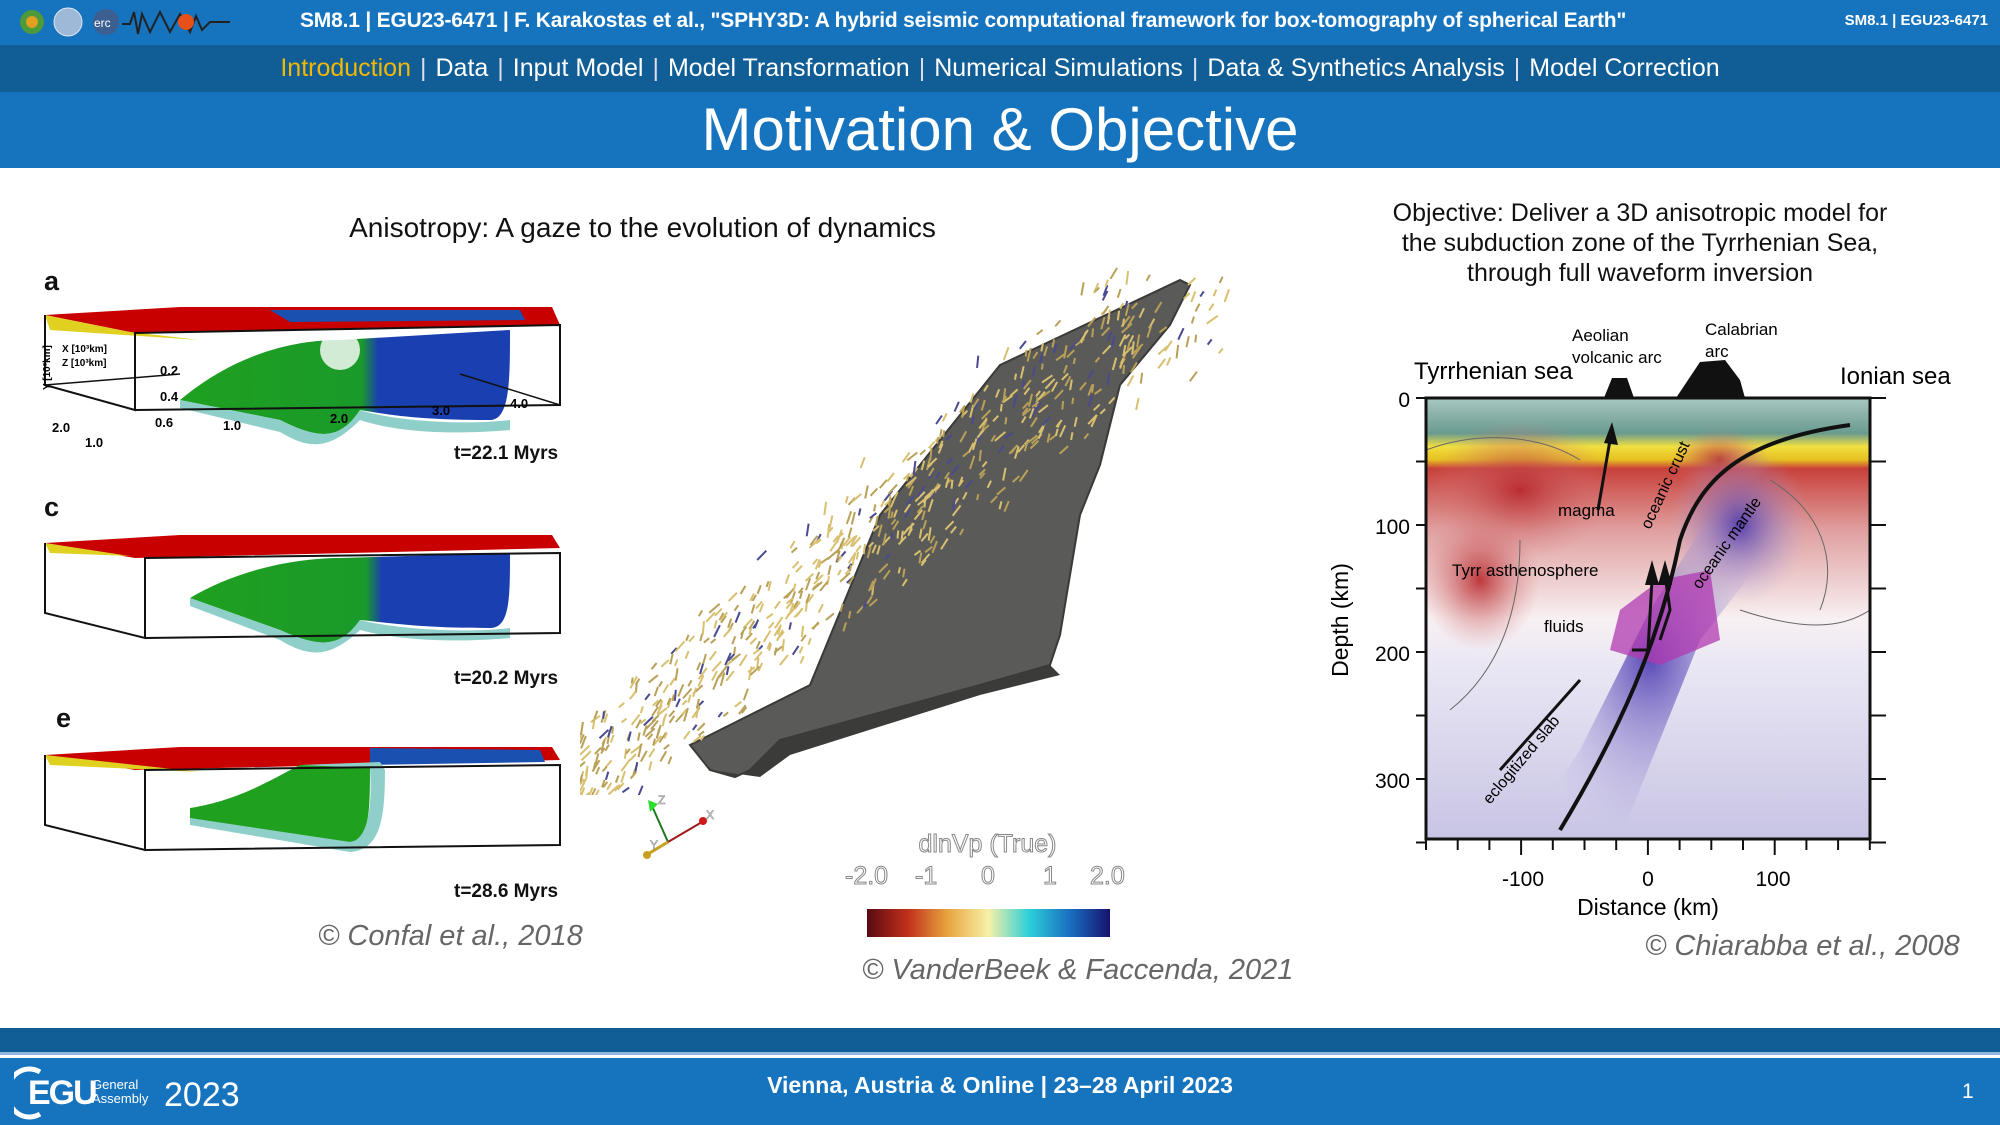  I want to click on panel-c-time: t=20.2 Myrs, so click(506, 678).